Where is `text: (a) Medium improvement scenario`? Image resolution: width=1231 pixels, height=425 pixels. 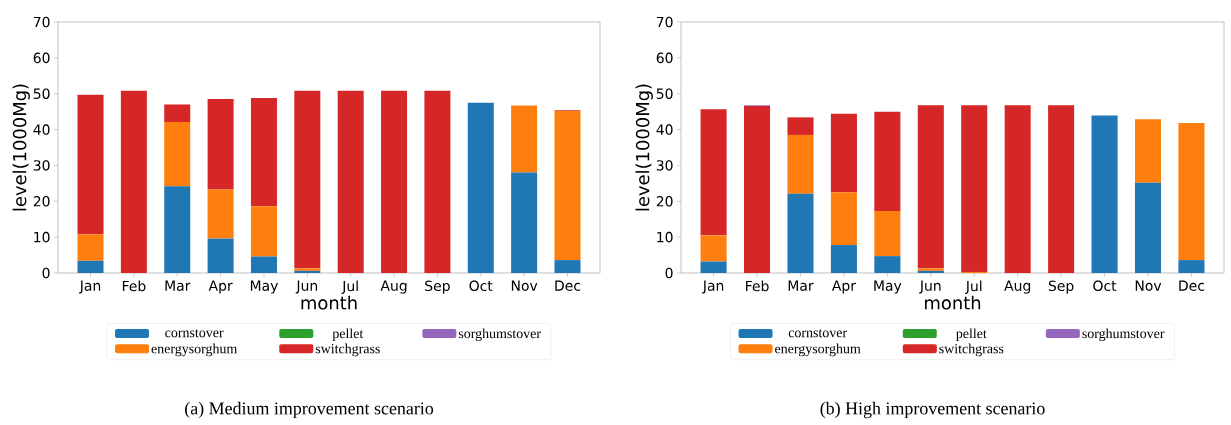
text: (a) Medium improvement scenario is located at coordinates (309, 410).